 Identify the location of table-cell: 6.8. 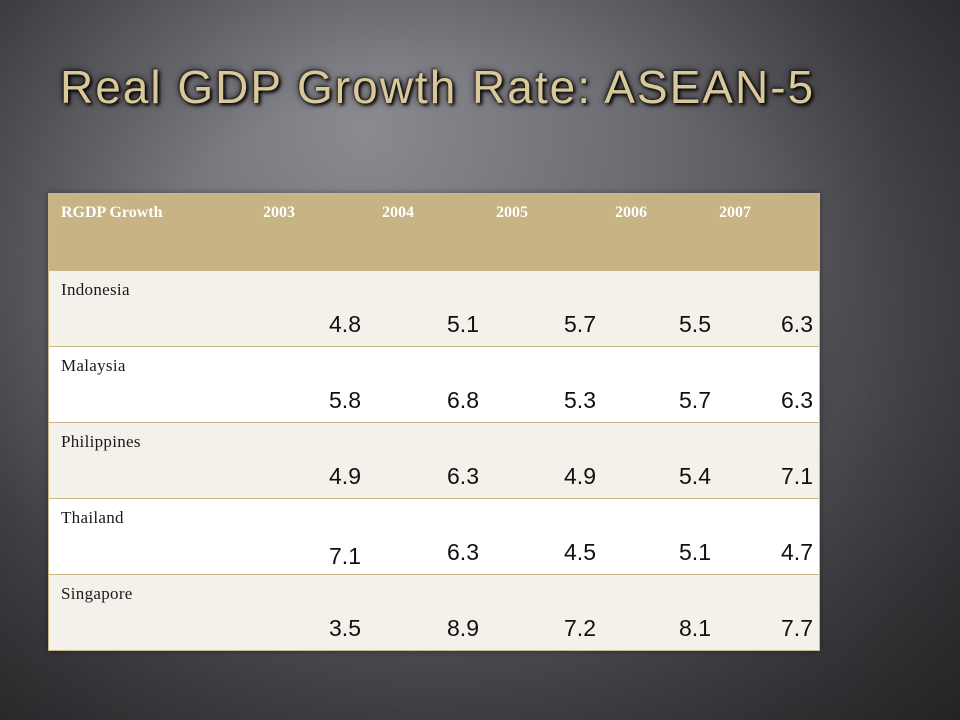
(463, 400).